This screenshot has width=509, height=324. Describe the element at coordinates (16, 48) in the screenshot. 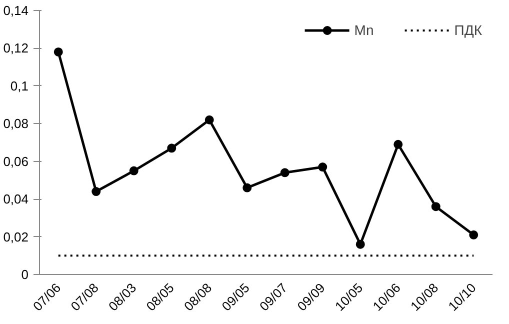

I see `y-tick-label: 0,12` at that location.